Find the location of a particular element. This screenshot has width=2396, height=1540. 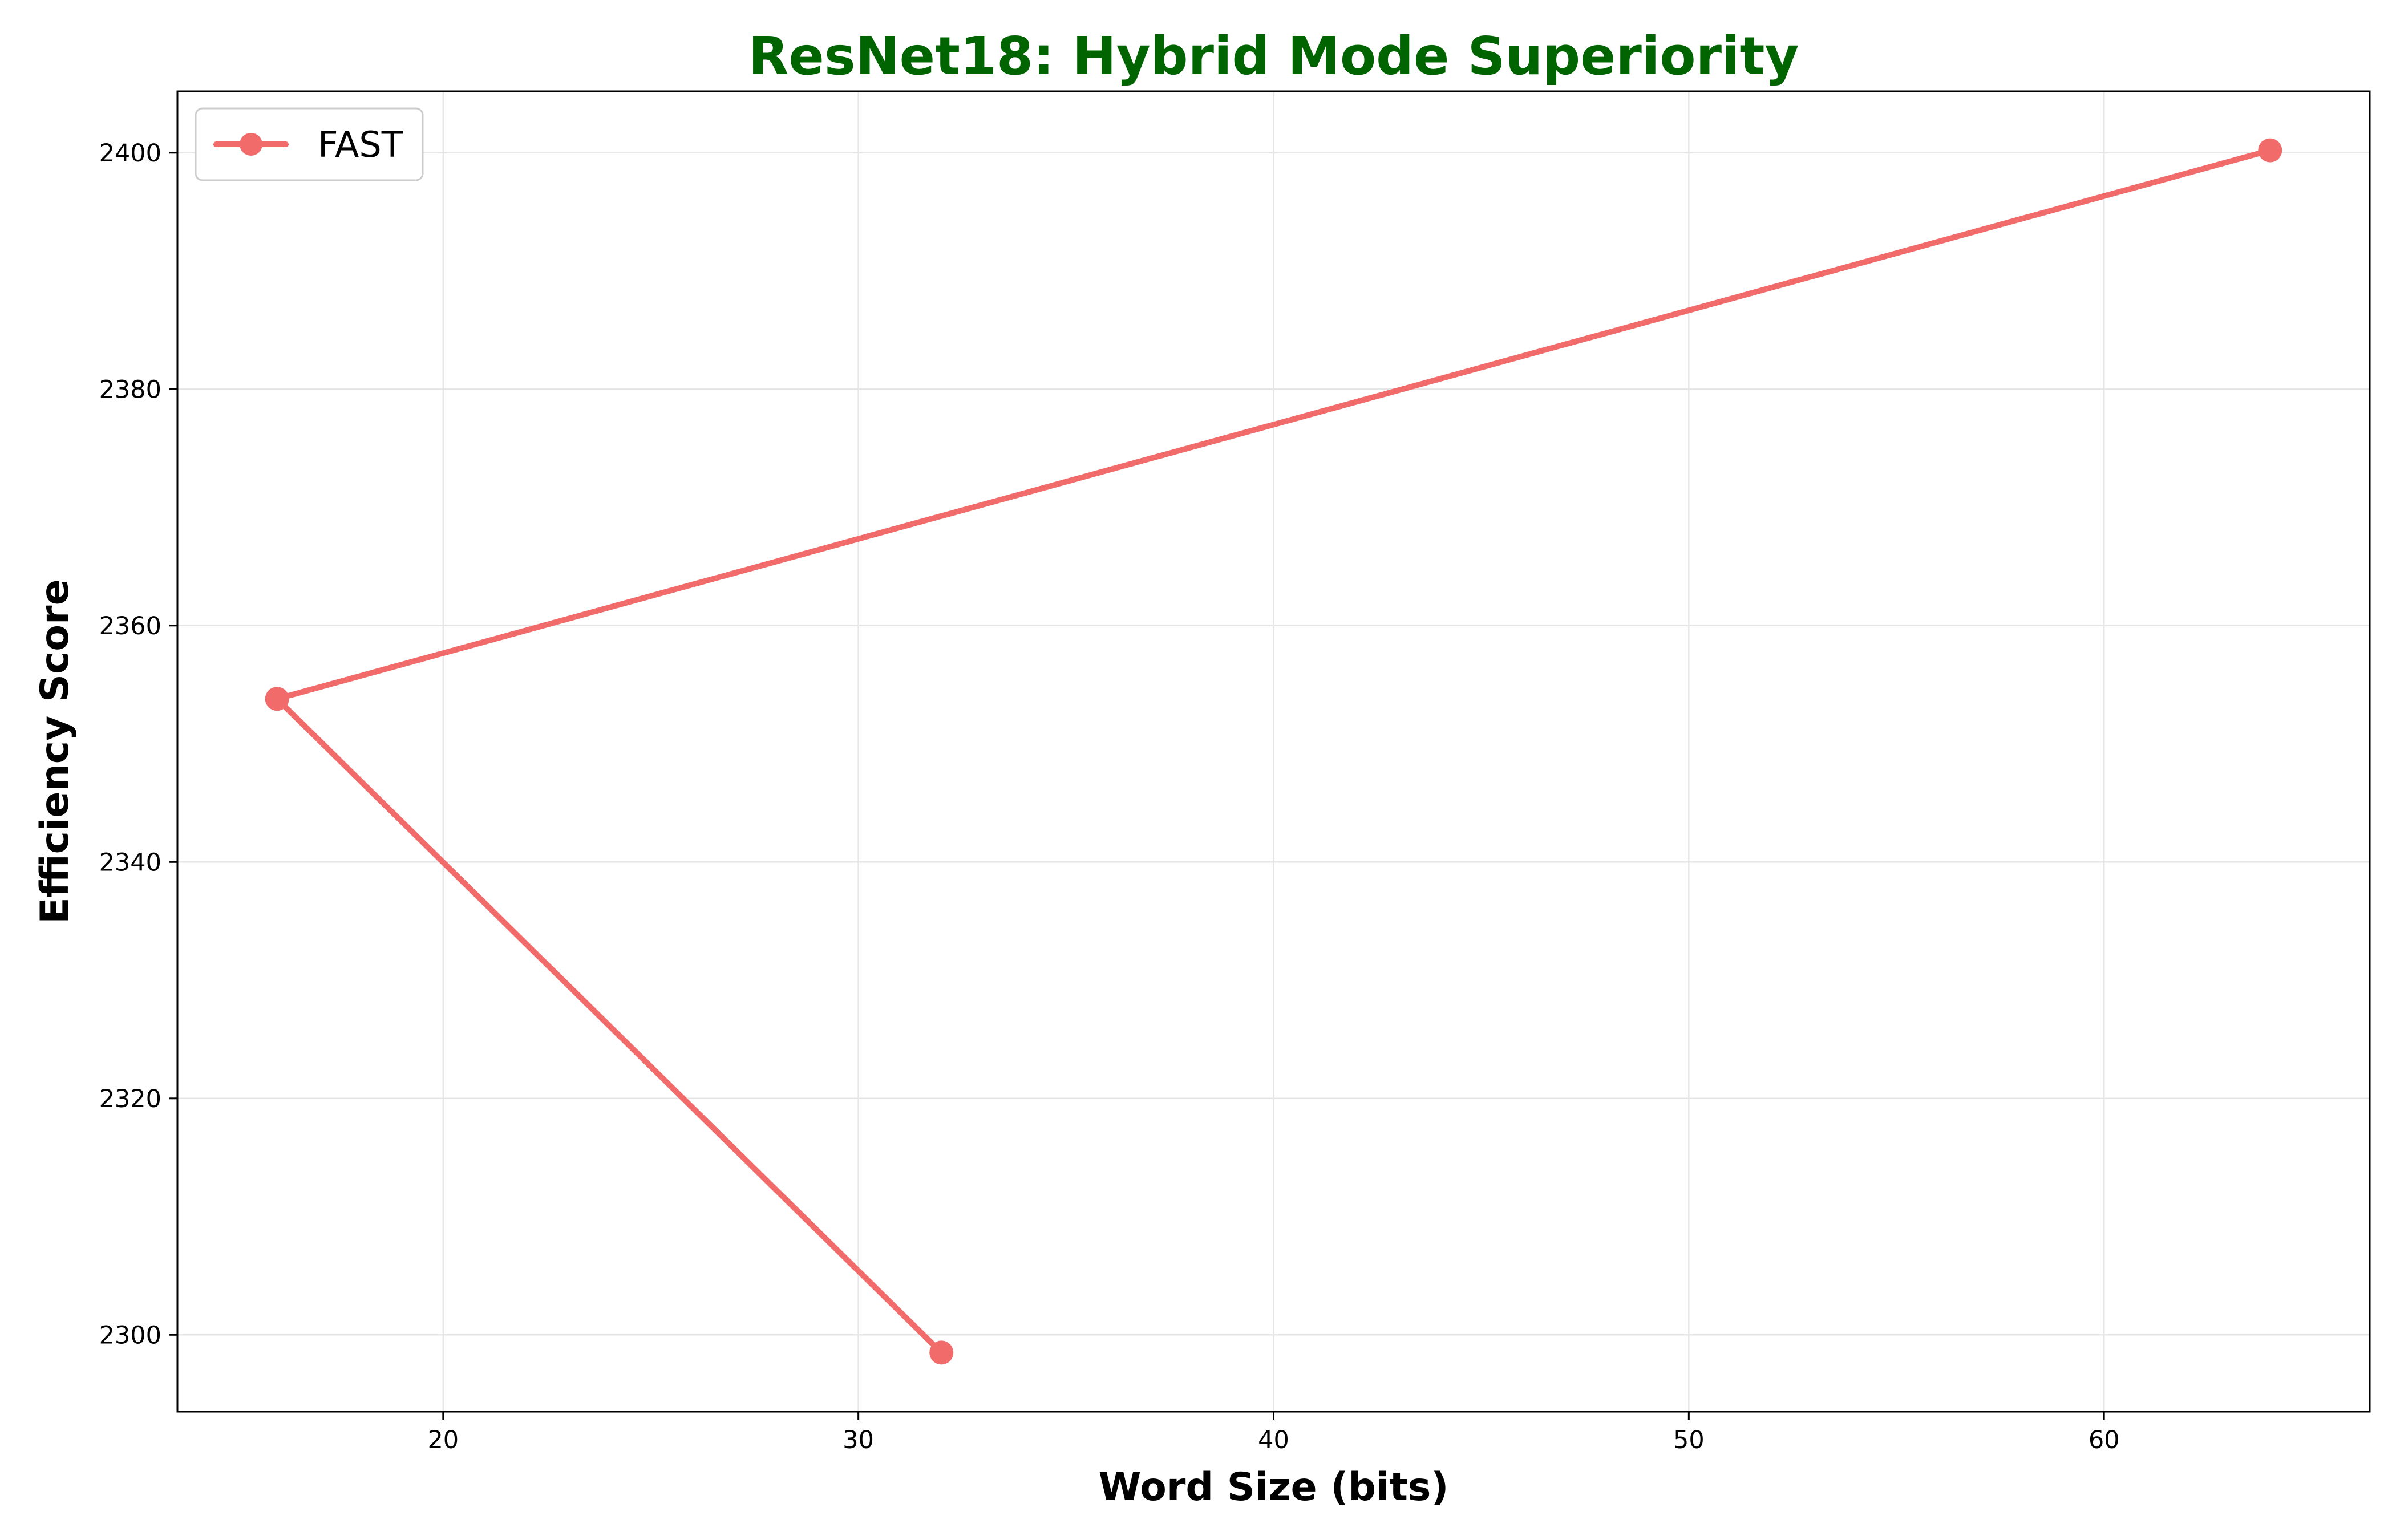

y-tick-label: 2320 is located at coordinates (130, 1099).